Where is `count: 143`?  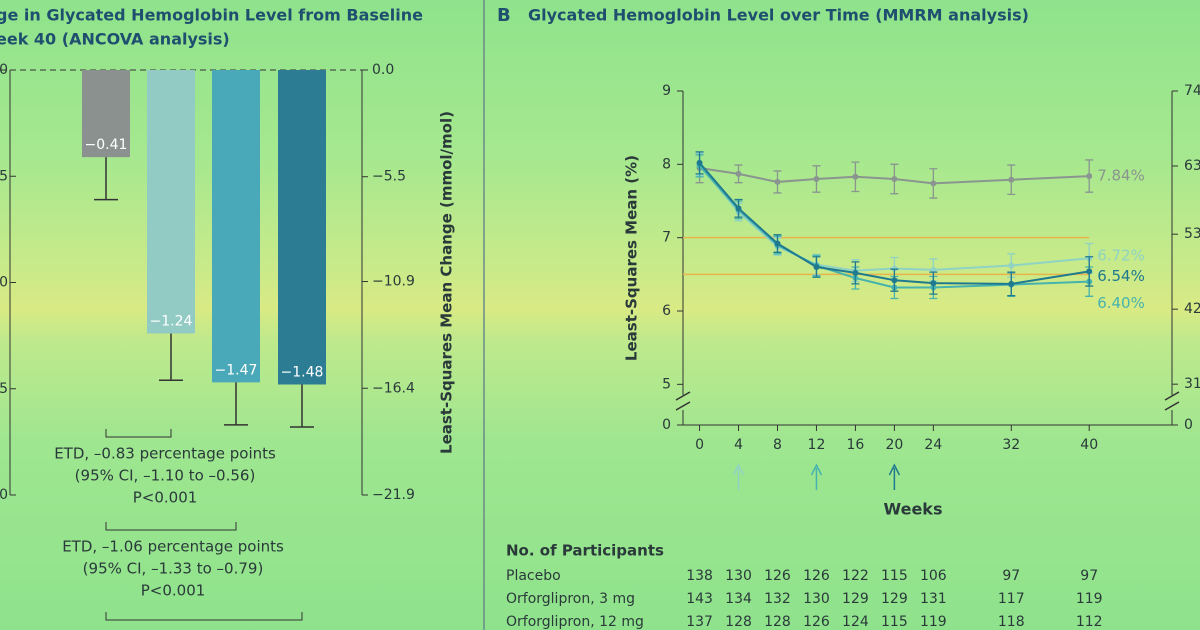 count: 143 is located at coordinates (699, 599).